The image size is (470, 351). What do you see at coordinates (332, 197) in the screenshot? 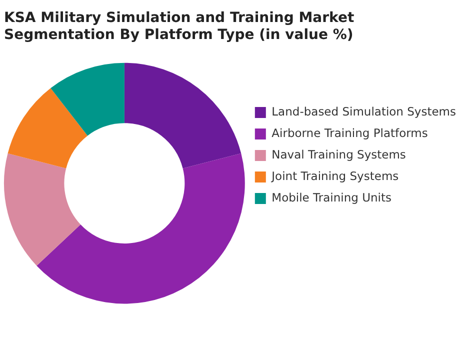
I see `legend-label: Mobile Training Units` at bounding box center [332, 197].